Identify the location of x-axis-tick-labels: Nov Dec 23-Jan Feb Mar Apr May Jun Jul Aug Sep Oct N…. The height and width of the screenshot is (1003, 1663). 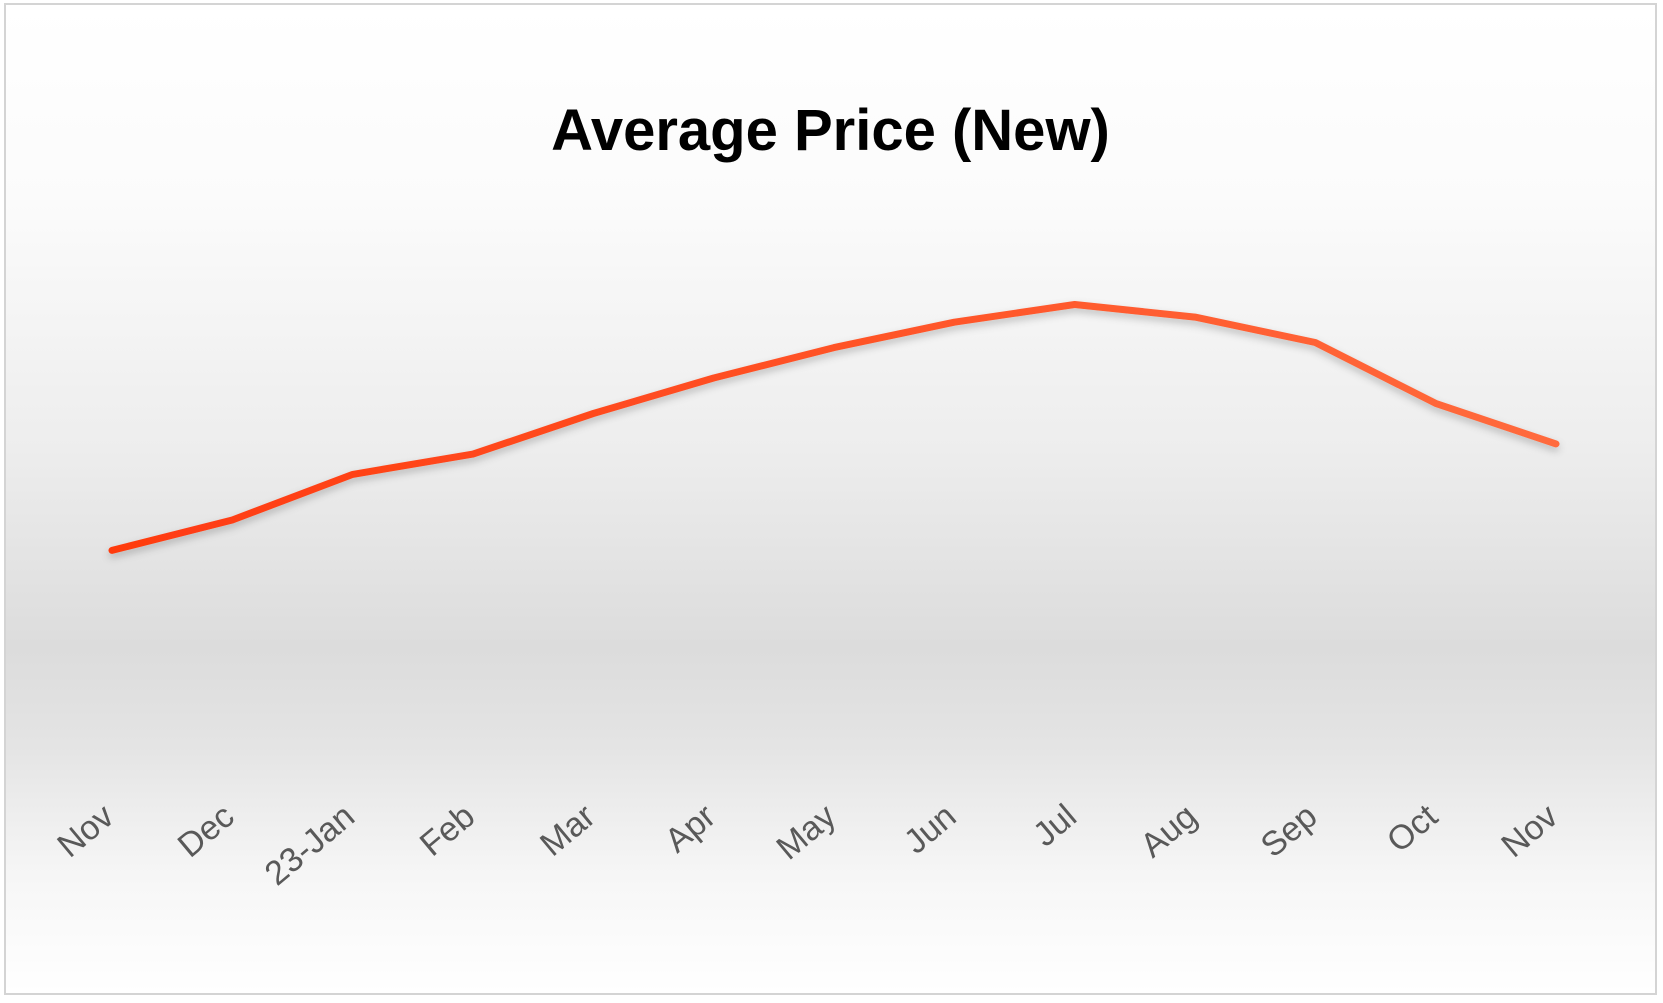
(807, 845).